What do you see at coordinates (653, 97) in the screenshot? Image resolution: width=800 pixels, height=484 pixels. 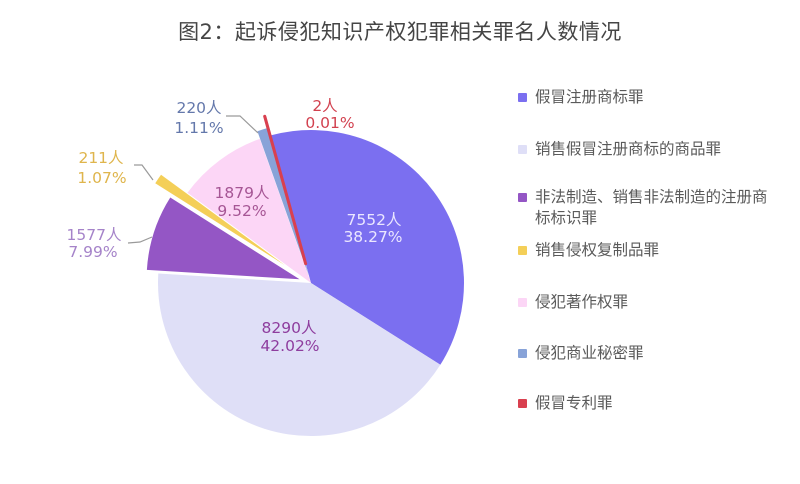 I see `legend-item-counterfeit-trademark: 假冒注册商标罪` at bounding box center [653, 97].